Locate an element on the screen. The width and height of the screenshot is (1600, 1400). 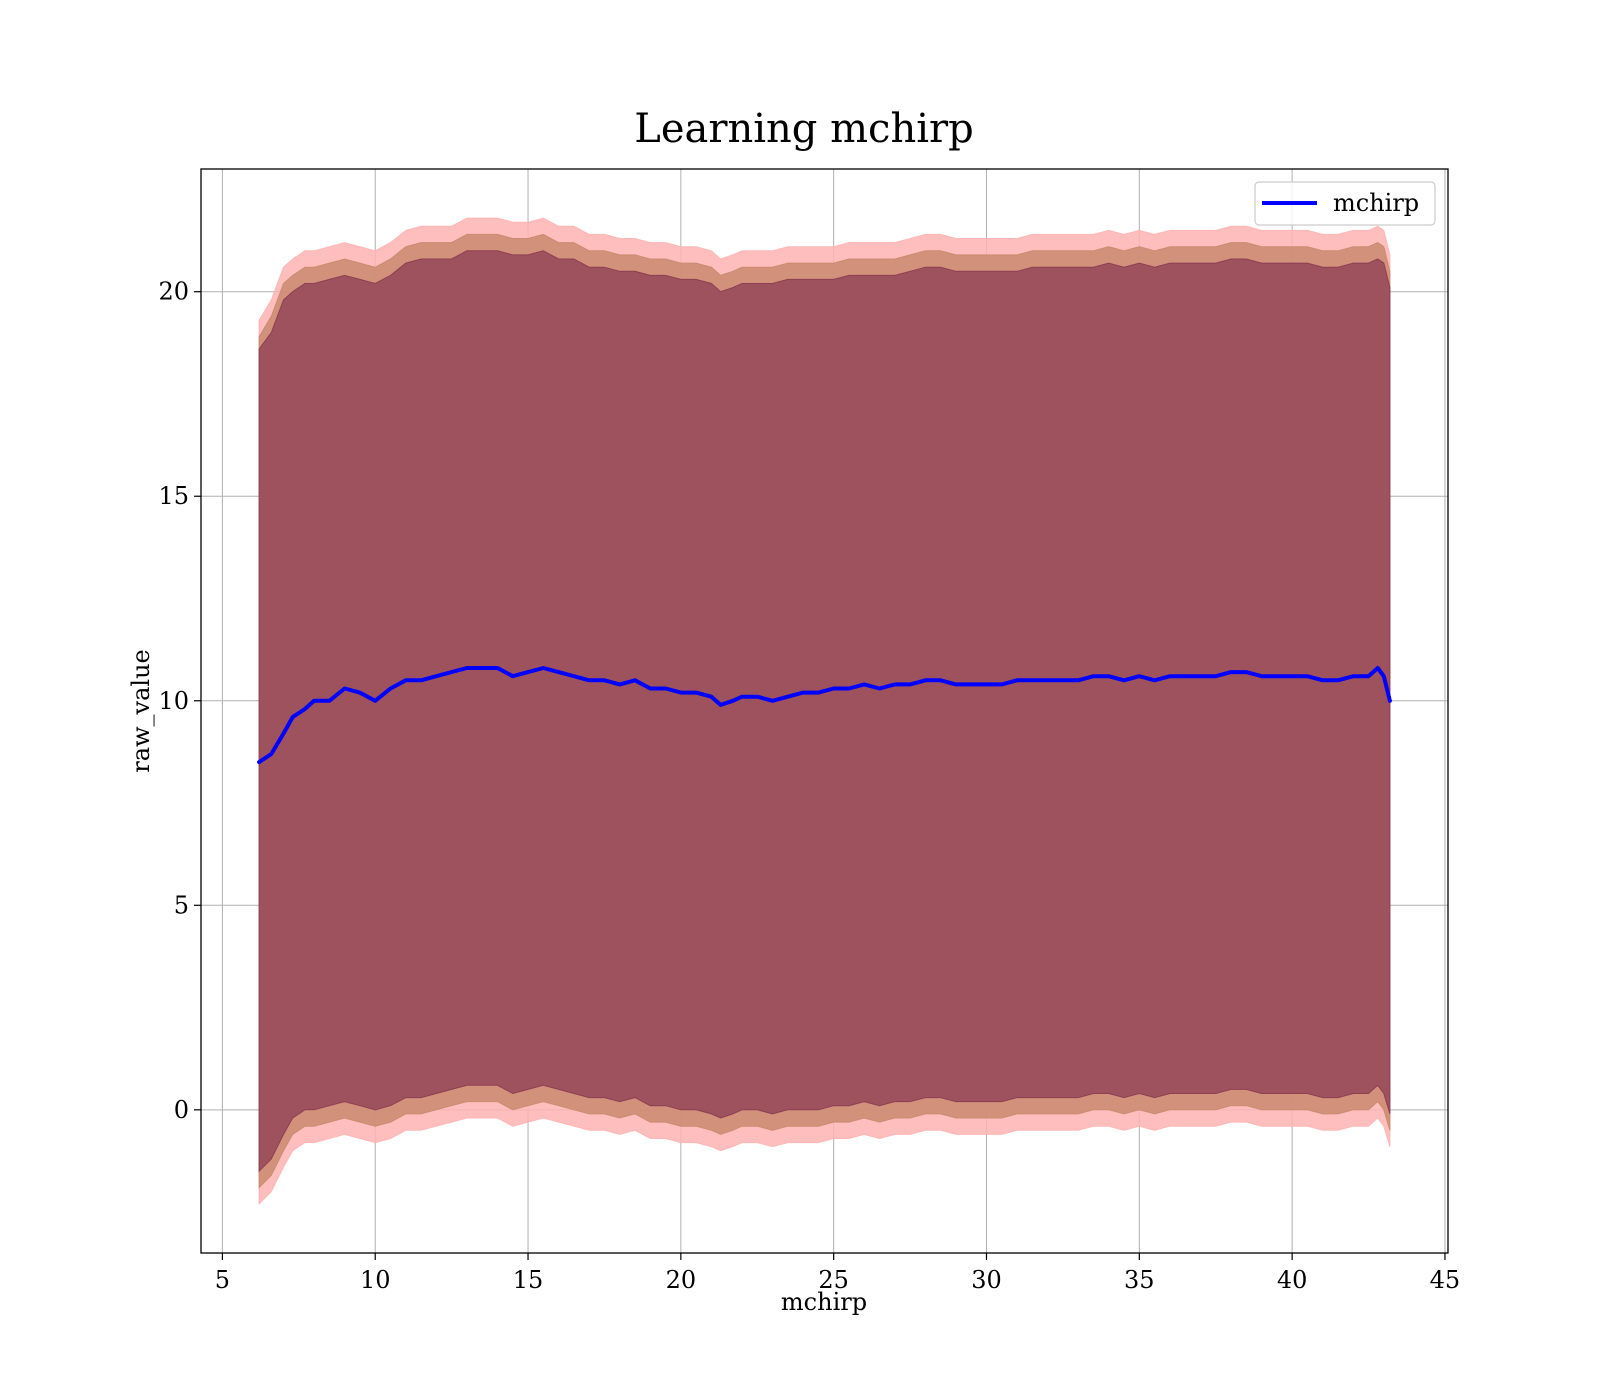
x-tick-label: 10 is located at coordinates (375, 1280).